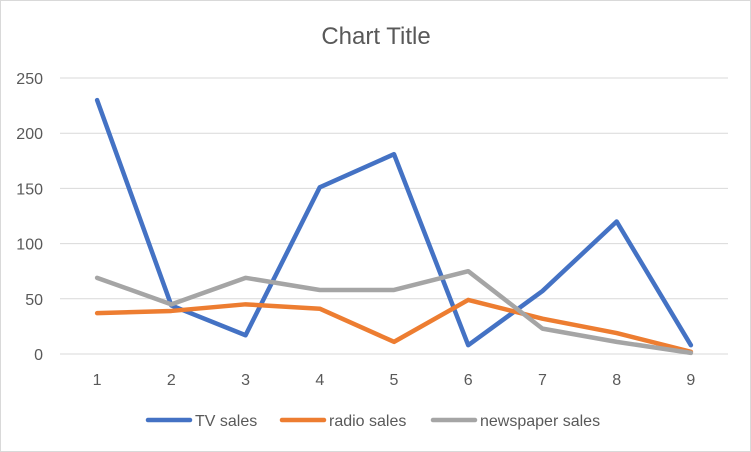 The image size is (751, 452). Describe the element at coordinates (616, 380) in the screenshot. I see `x-tick-label: 8` at that location.